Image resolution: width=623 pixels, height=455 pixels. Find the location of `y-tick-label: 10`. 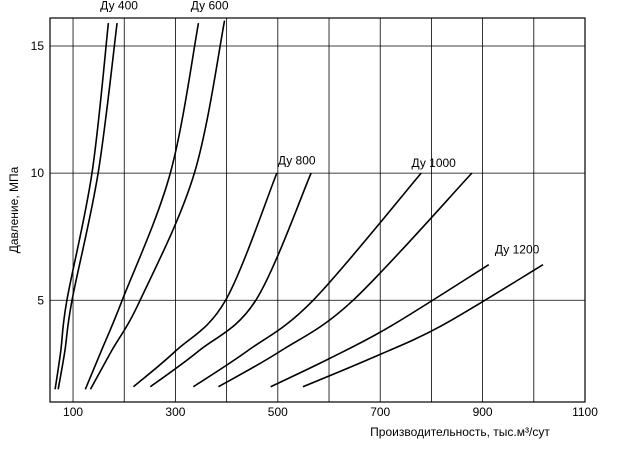

y-tick-label: 10 is located at coordinates (38, 173).